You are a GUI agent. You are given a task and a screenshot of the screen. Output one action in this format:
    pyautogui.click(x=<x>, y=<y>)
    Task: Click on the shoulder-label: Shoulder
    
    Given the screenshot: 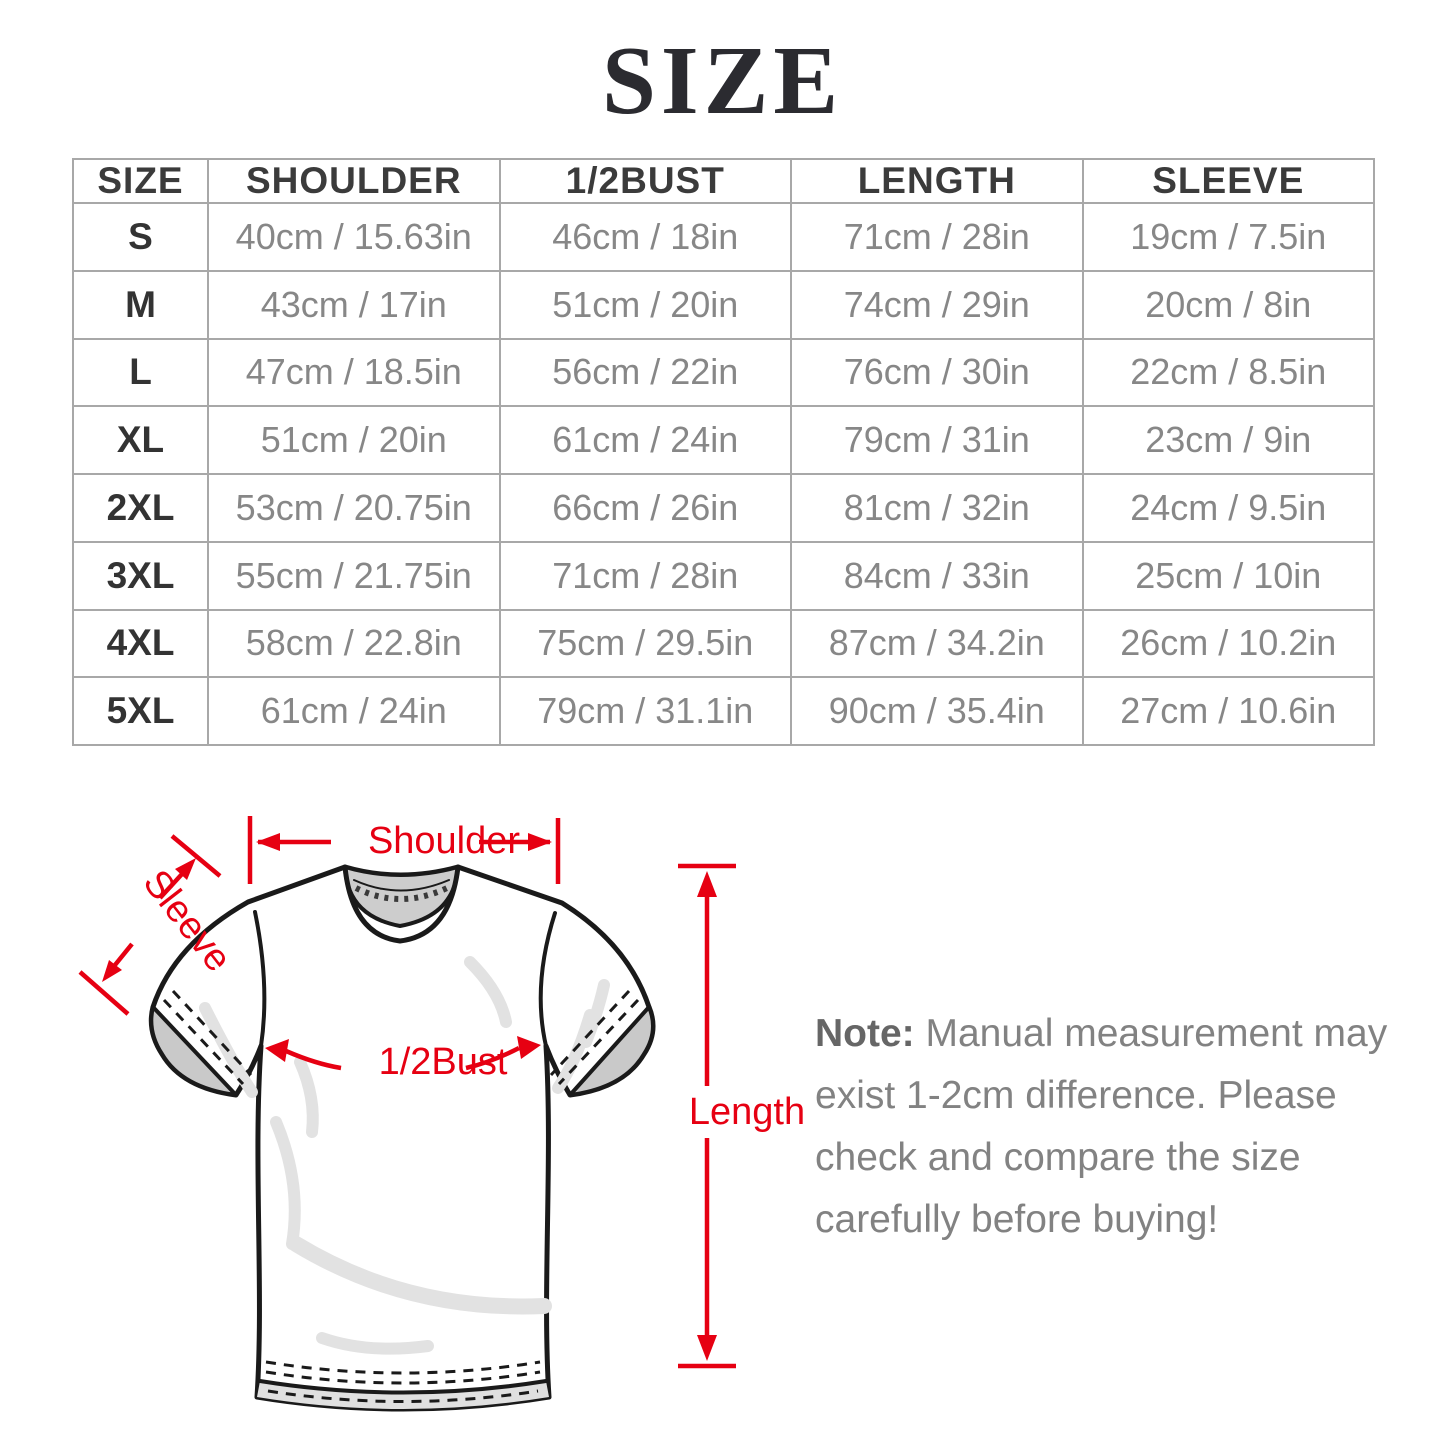 What is the action you would take?
    pyautogui.click(x=444, y=841)
    